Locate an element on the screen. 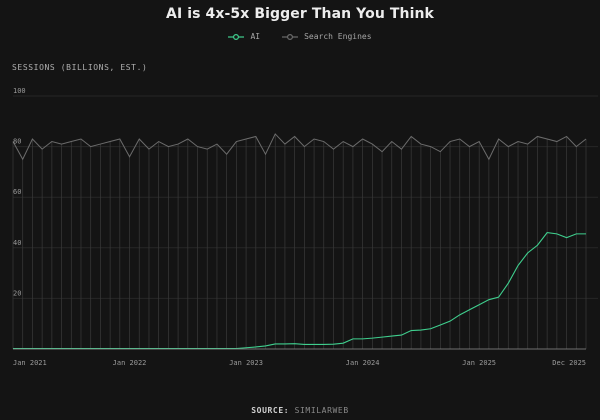  y-tick-label-60: 60 is located at coordinates (17, 192).